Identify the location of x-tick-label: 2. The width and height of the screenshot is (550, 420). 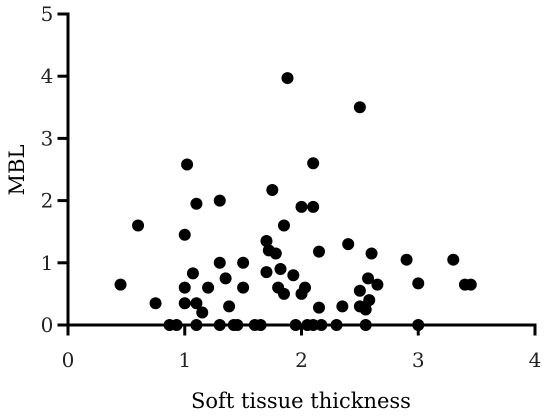
(301, 360).